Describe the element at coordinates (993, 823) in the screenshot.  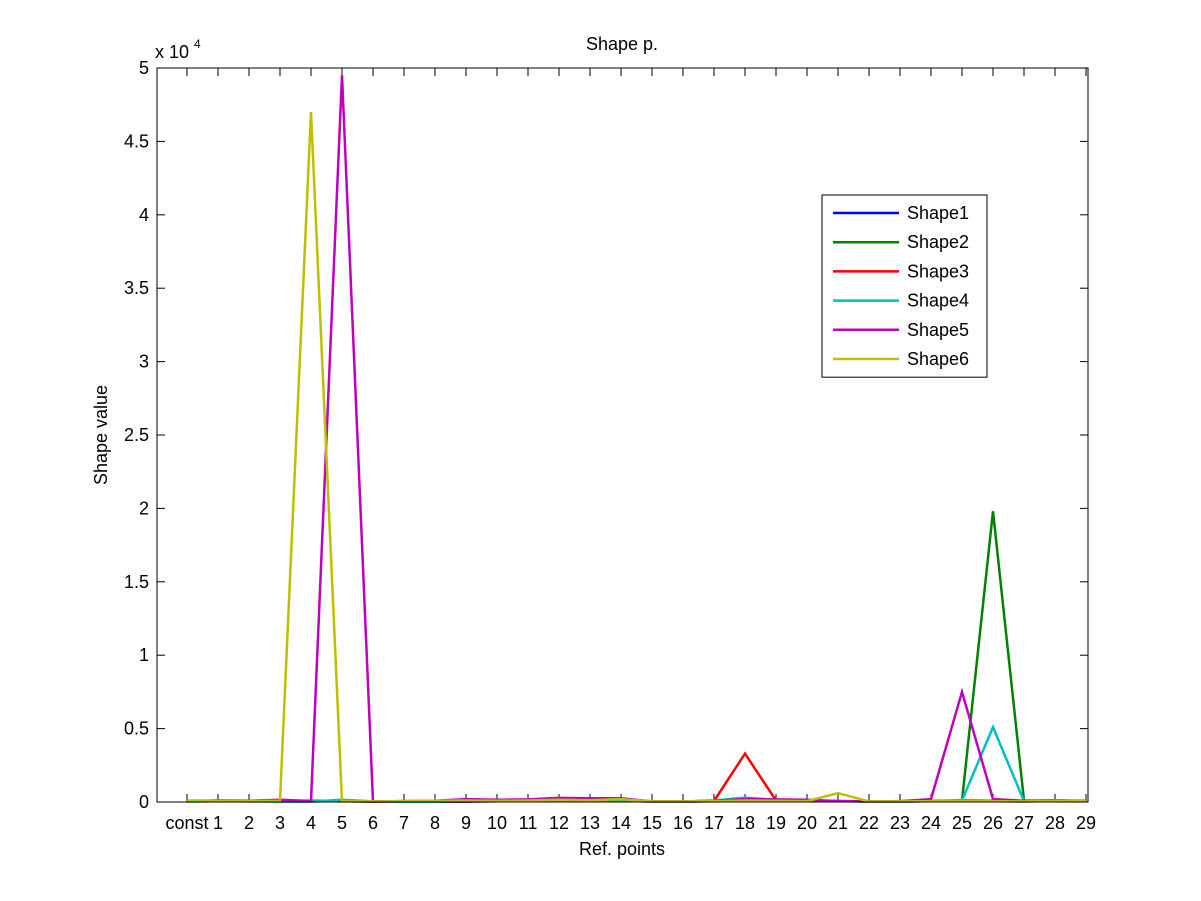
I see `x-tick-label: 26` at that location.